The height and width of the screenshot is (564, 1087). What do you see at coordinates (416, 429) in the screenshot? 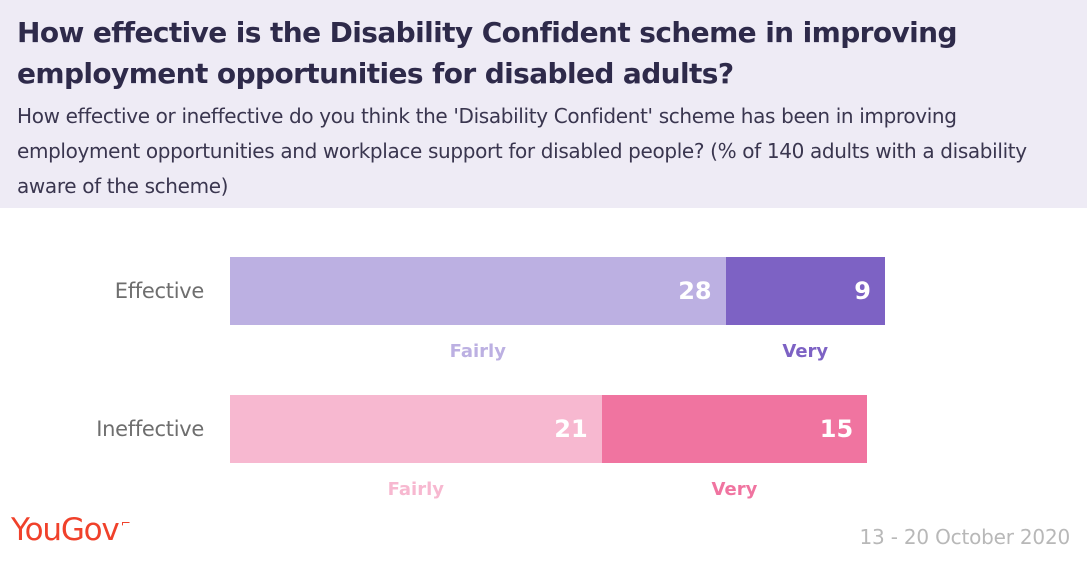
I see `bar-ineffective-fairly: 21` at bounding box center [416, 429].